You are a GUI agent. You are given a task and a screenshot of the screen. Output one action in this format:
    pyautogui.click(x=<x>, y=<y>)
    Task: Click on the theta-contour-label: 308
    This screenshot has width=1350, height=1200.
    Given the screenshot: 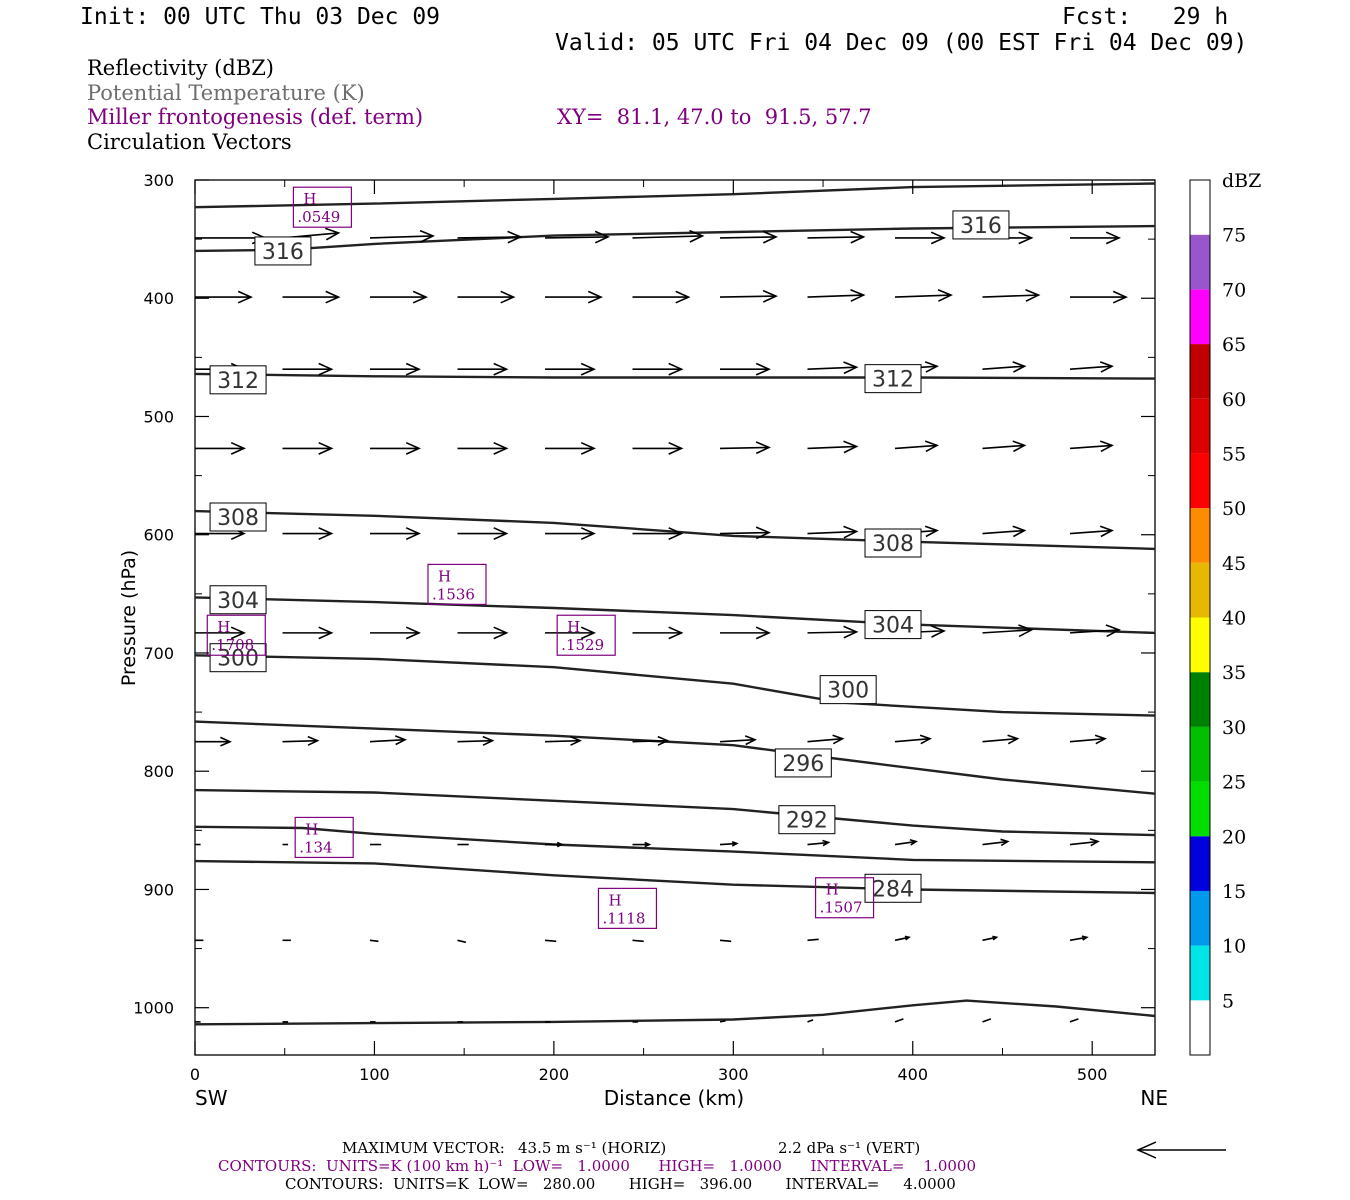 What is the action you would take?
    pyautogui.click(x=893, y=543)
    